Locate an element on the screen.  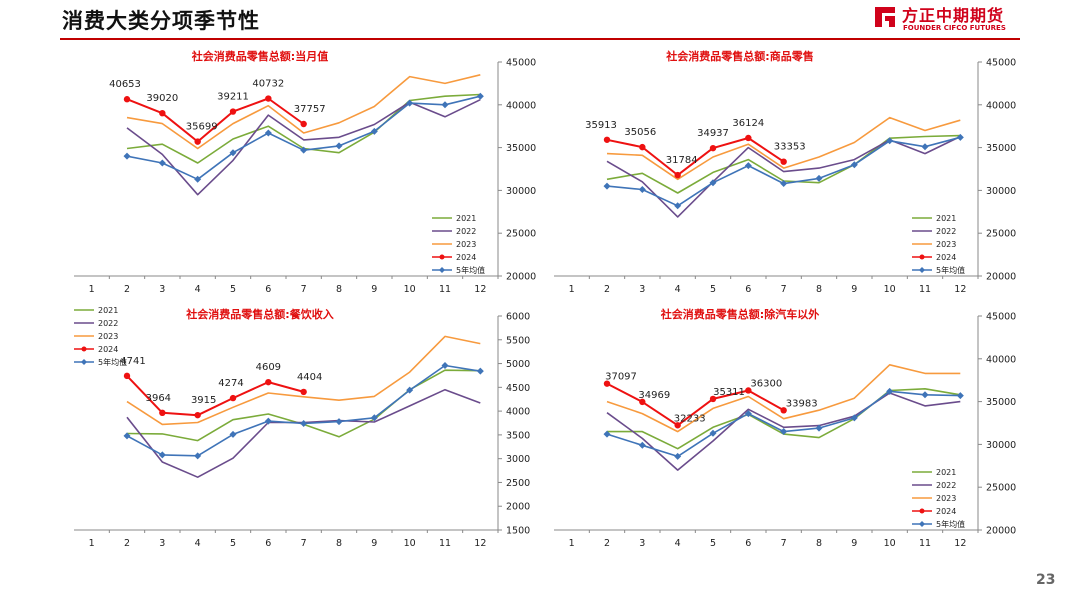
data-label: 35311 is located at coordinates (729, 392).